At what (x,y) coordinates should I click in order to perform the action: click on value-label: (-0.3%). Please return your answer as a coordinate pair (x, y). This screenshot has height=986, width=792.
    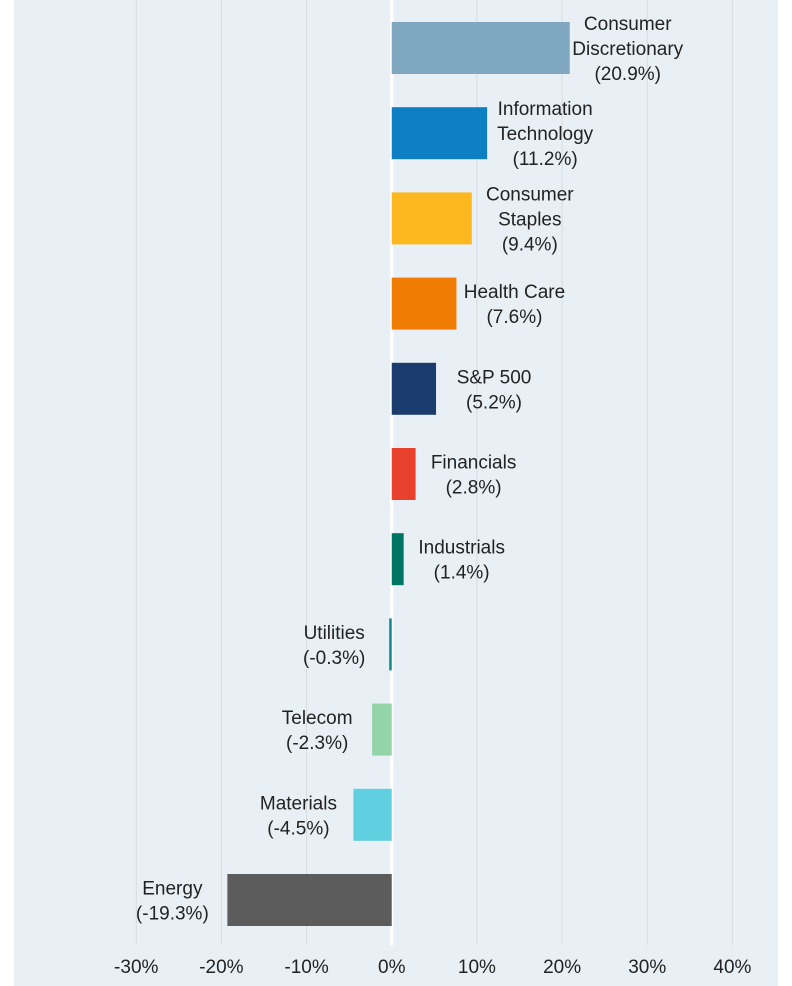
    Looking at the image, I should click on (334, 658).